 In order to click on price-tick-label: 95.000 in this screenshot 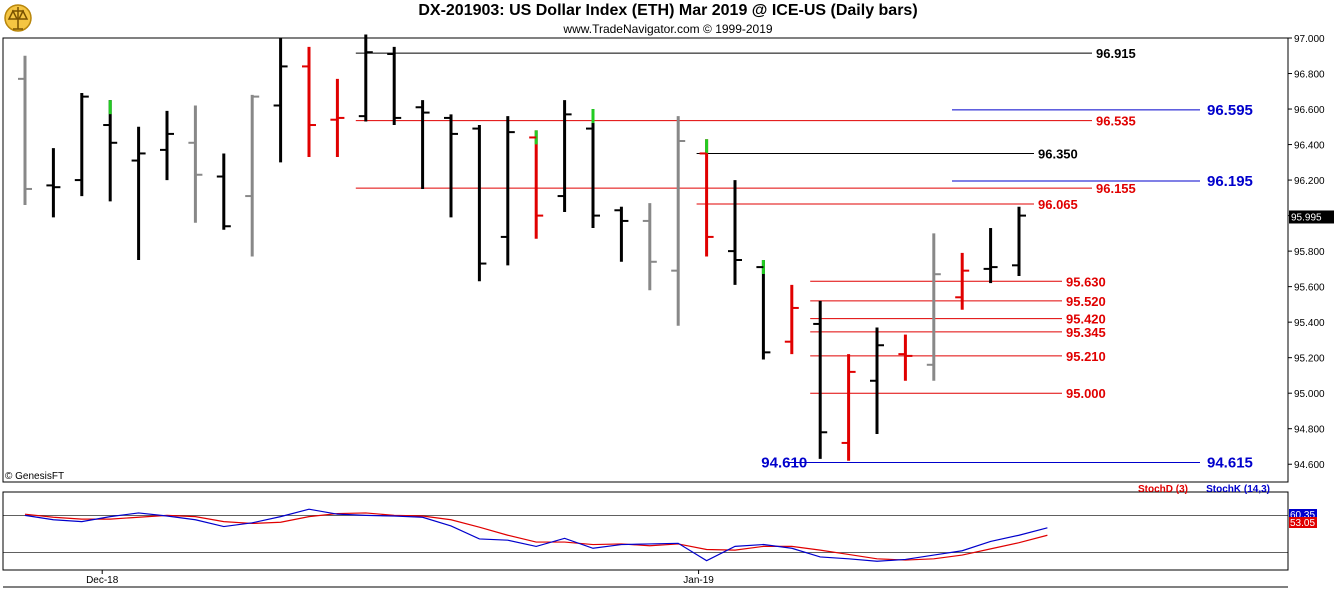, I will do `click(1309, 394)`.